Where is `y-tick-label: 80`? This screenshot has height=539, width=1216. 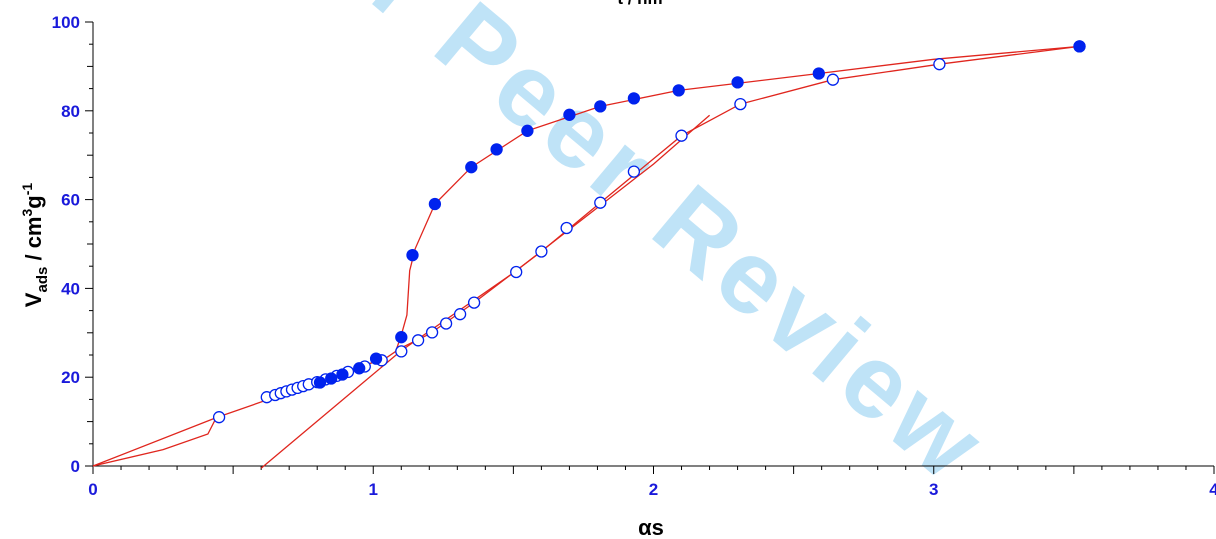 y-tick-label: 80 is located at coordinates (70, 111).